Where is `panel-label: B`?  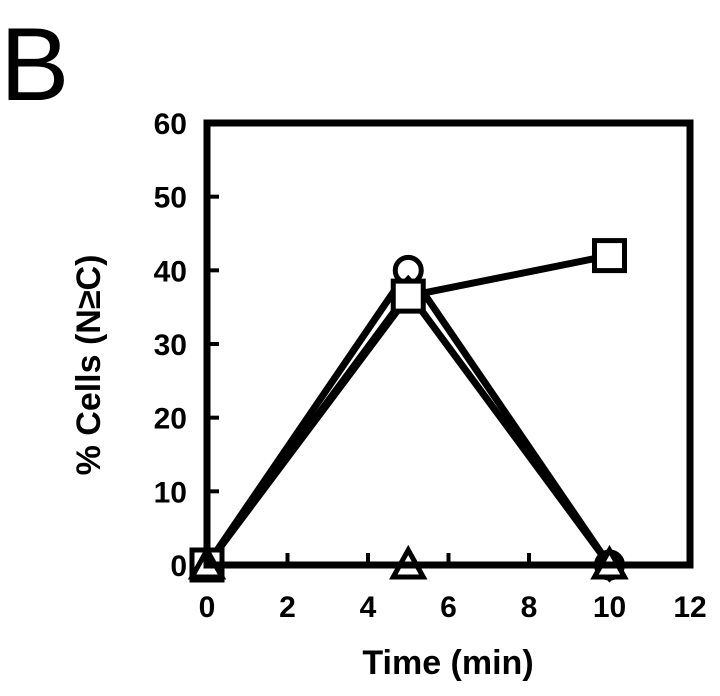
panel-label: B is located at coordinates (34, 65).